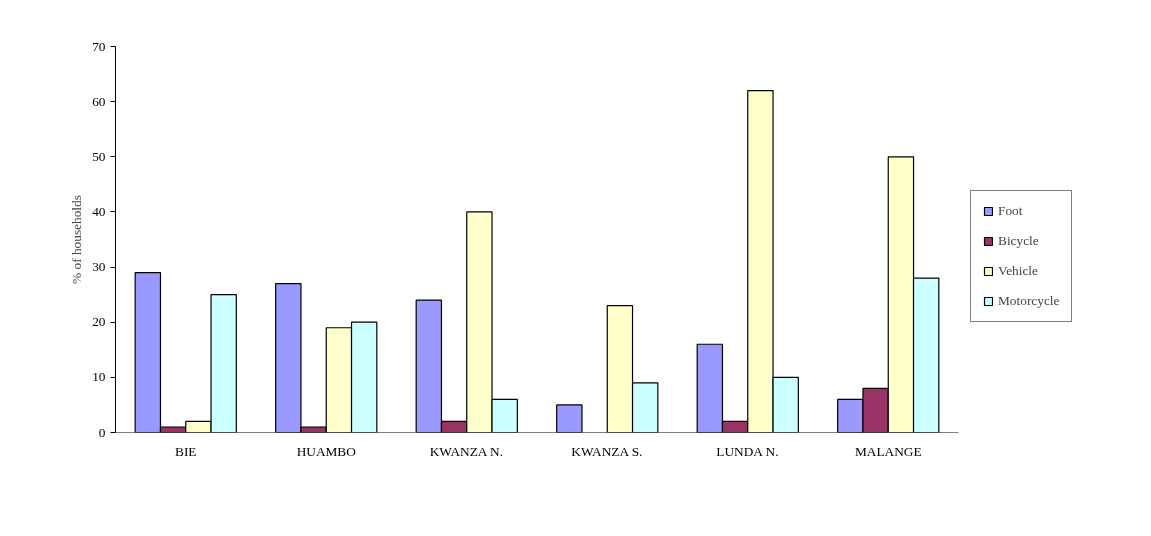  What do you see at coordinates (607, 451) in the screenshot?
I see `x-tick-label: KWANZA S.` at bounding box center [607, 451].